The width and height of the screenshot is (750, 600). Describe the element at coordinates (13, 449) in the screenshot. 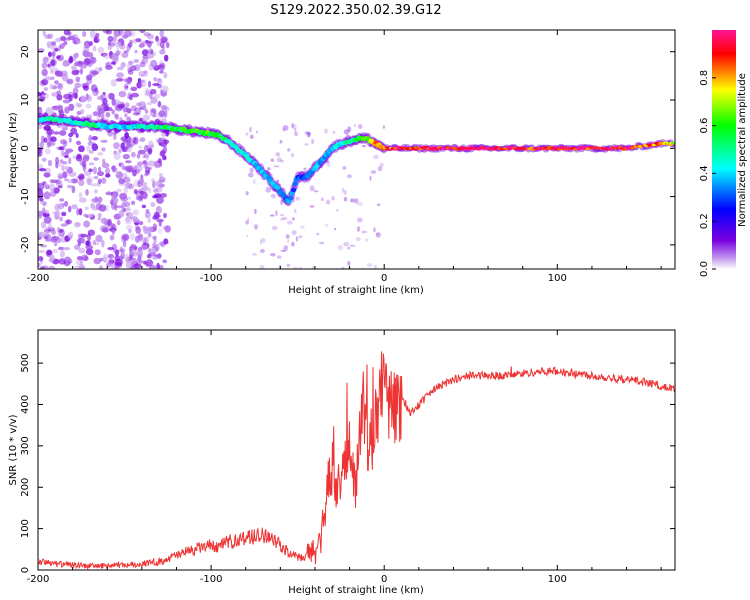

I see `snr-y-label: SNR (10 * v/v)` at that location.